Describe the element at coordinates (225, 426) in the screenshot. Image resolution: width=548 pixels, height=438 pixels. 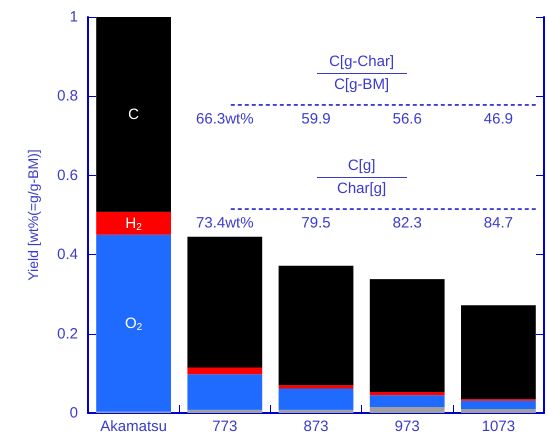
I see `x-tick-label: 773` at that location.